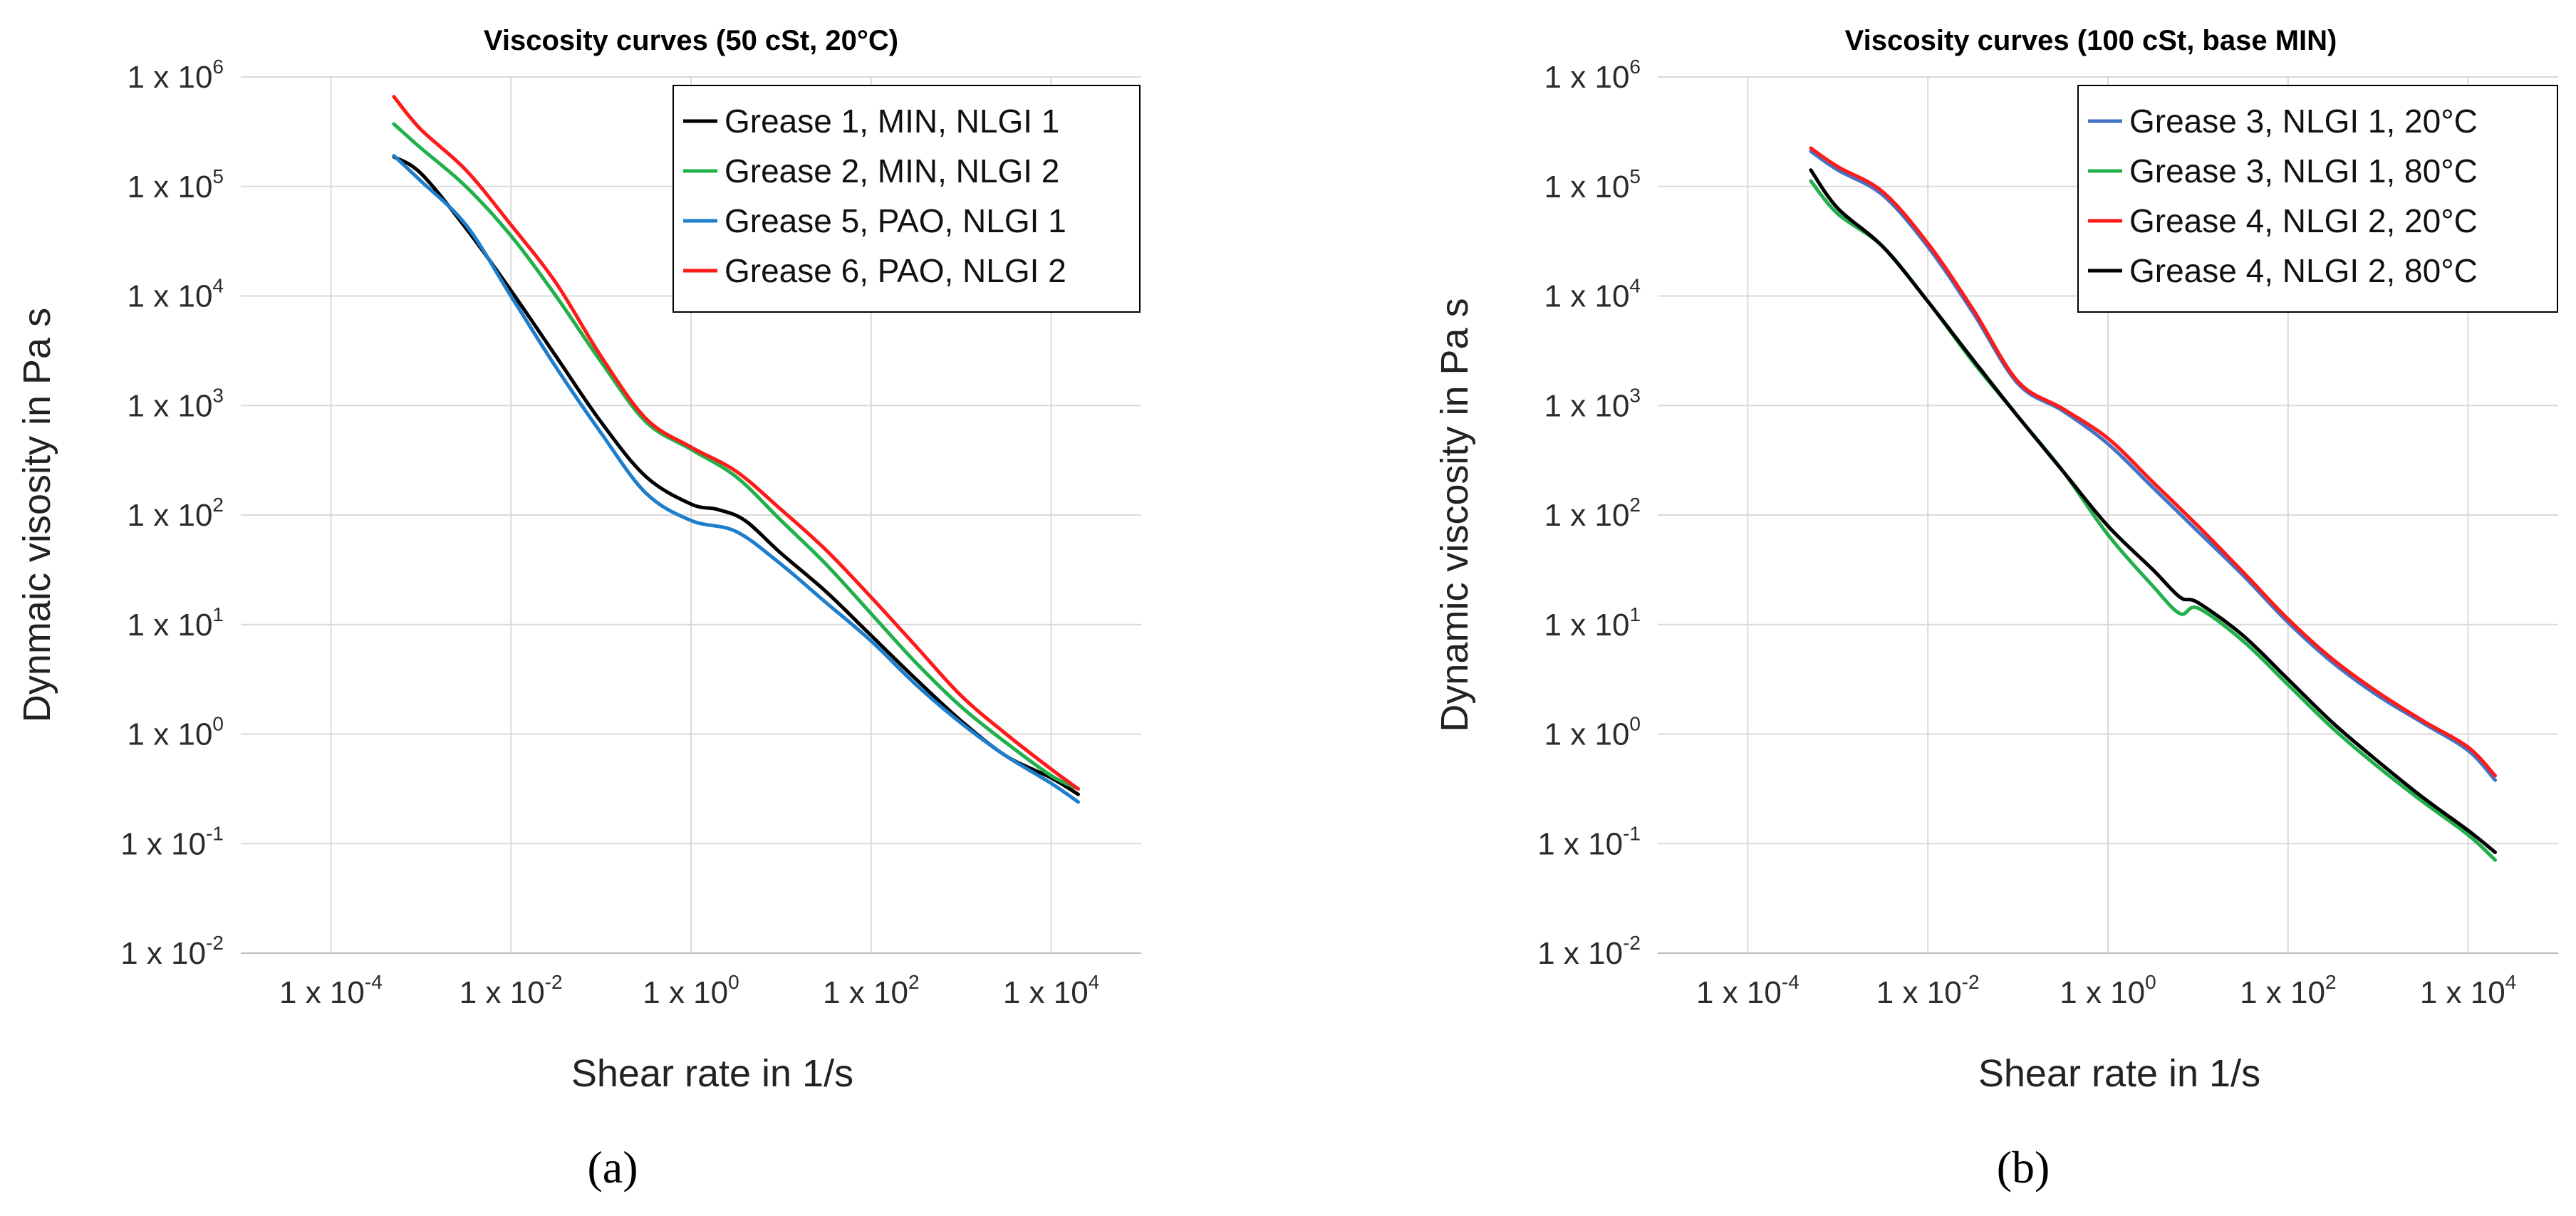  What do you see at coordinates (2091, 40) in the screenshot?
I see `chart-title: Viscosity curves (100 cSt, base MIN)` at bounding box center [2091, 40].